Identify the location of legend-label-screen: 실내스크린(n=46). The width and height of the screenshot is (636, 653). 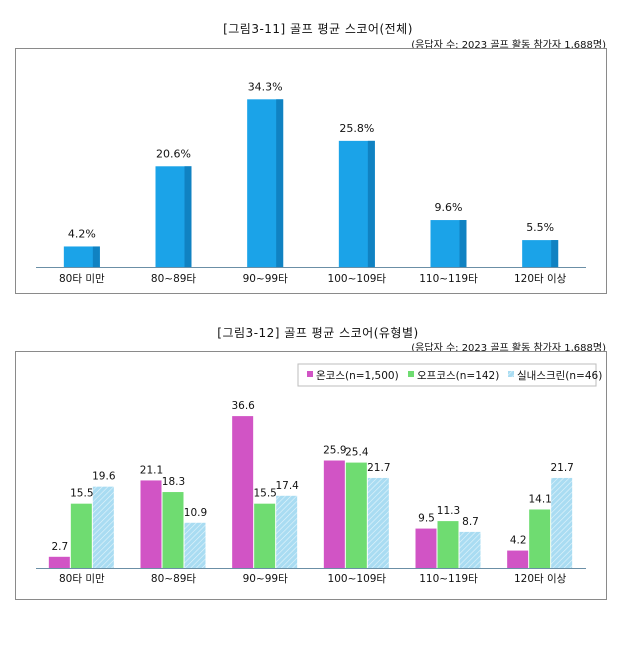
(559, 376).